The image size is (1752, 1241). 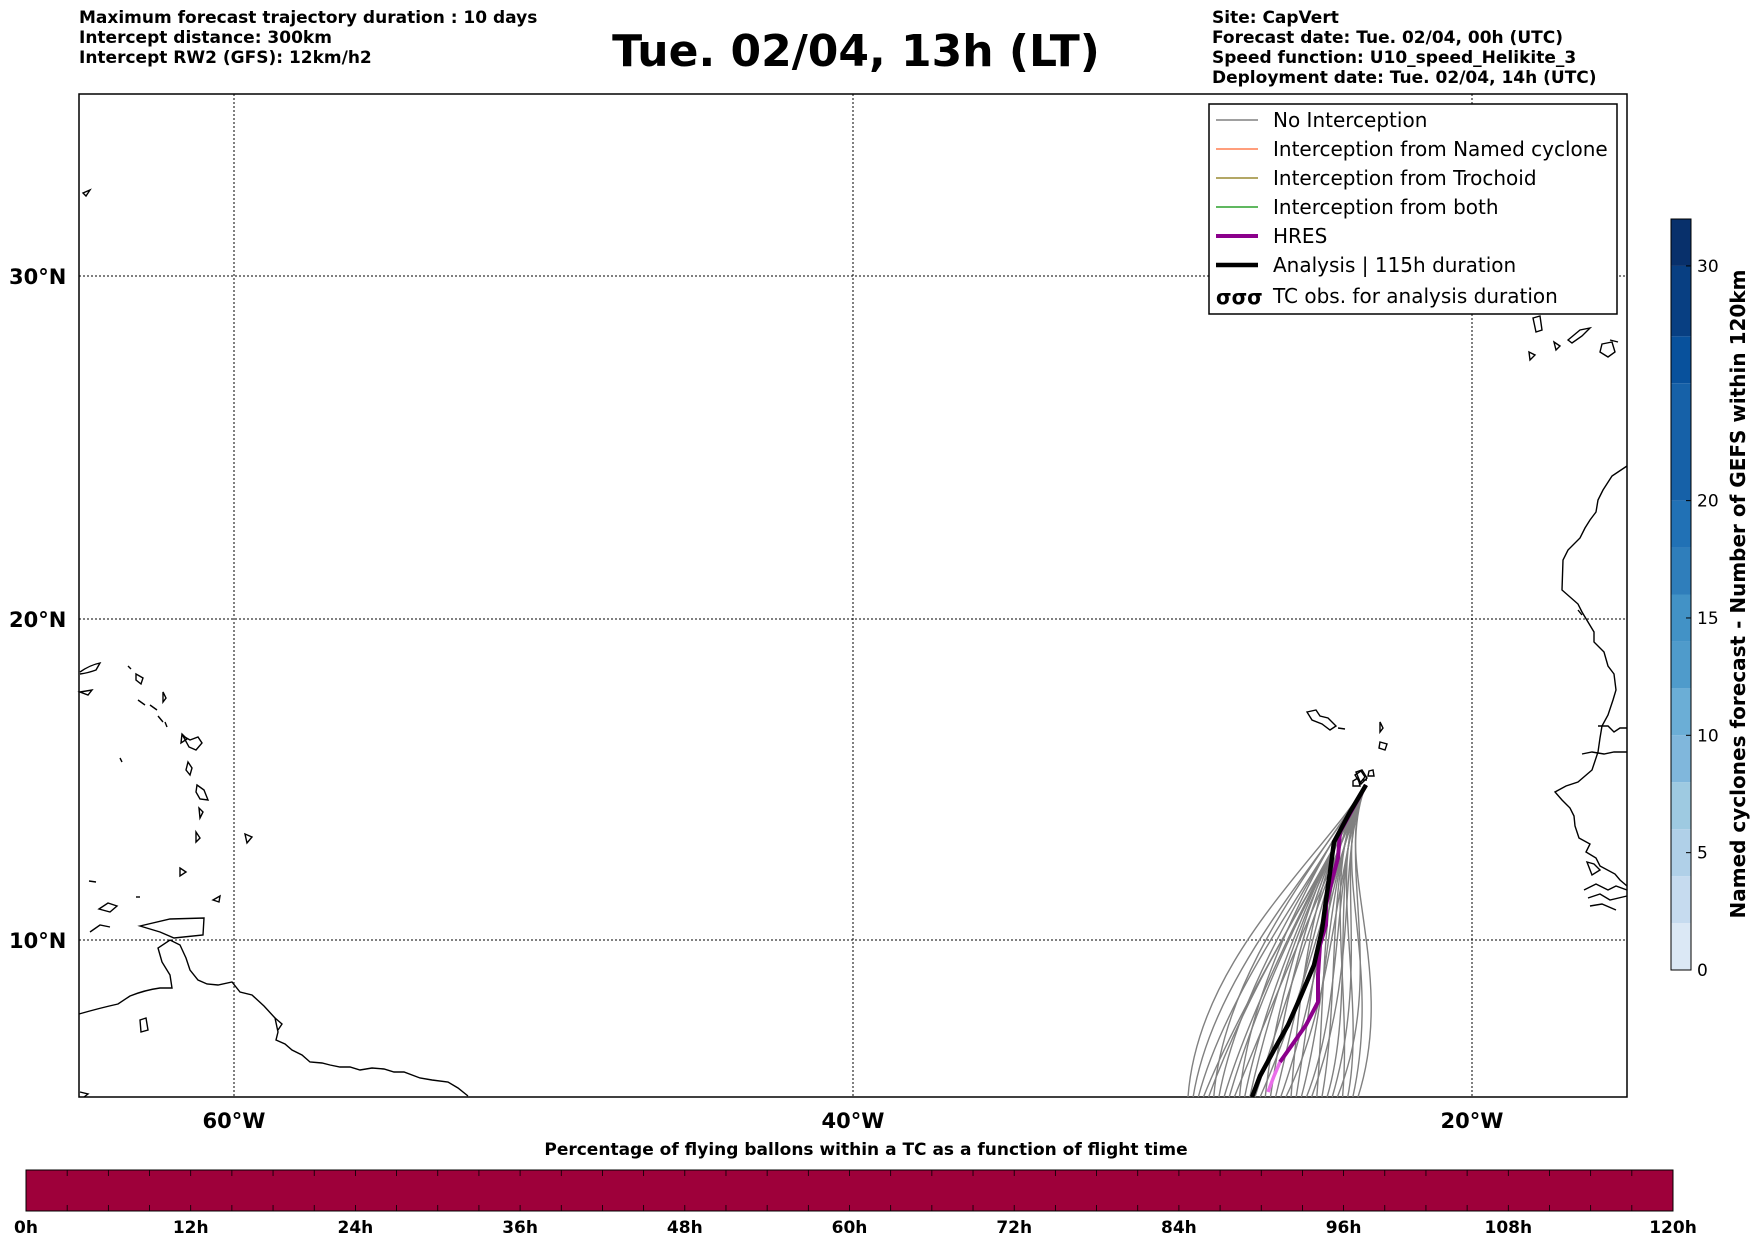 I want to click on lon-tick-40w: 40°W, so click(x=853, y=1121).